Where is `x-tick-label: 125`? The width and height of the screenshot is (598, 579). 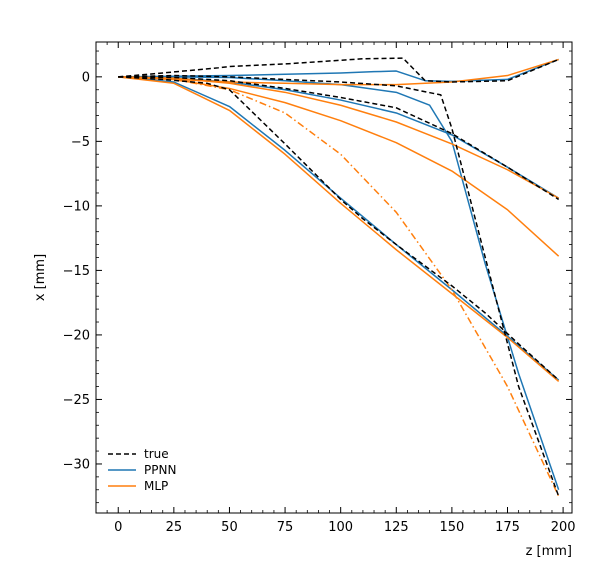
x-tick-label: 125 is located at coordinates (396, 527).